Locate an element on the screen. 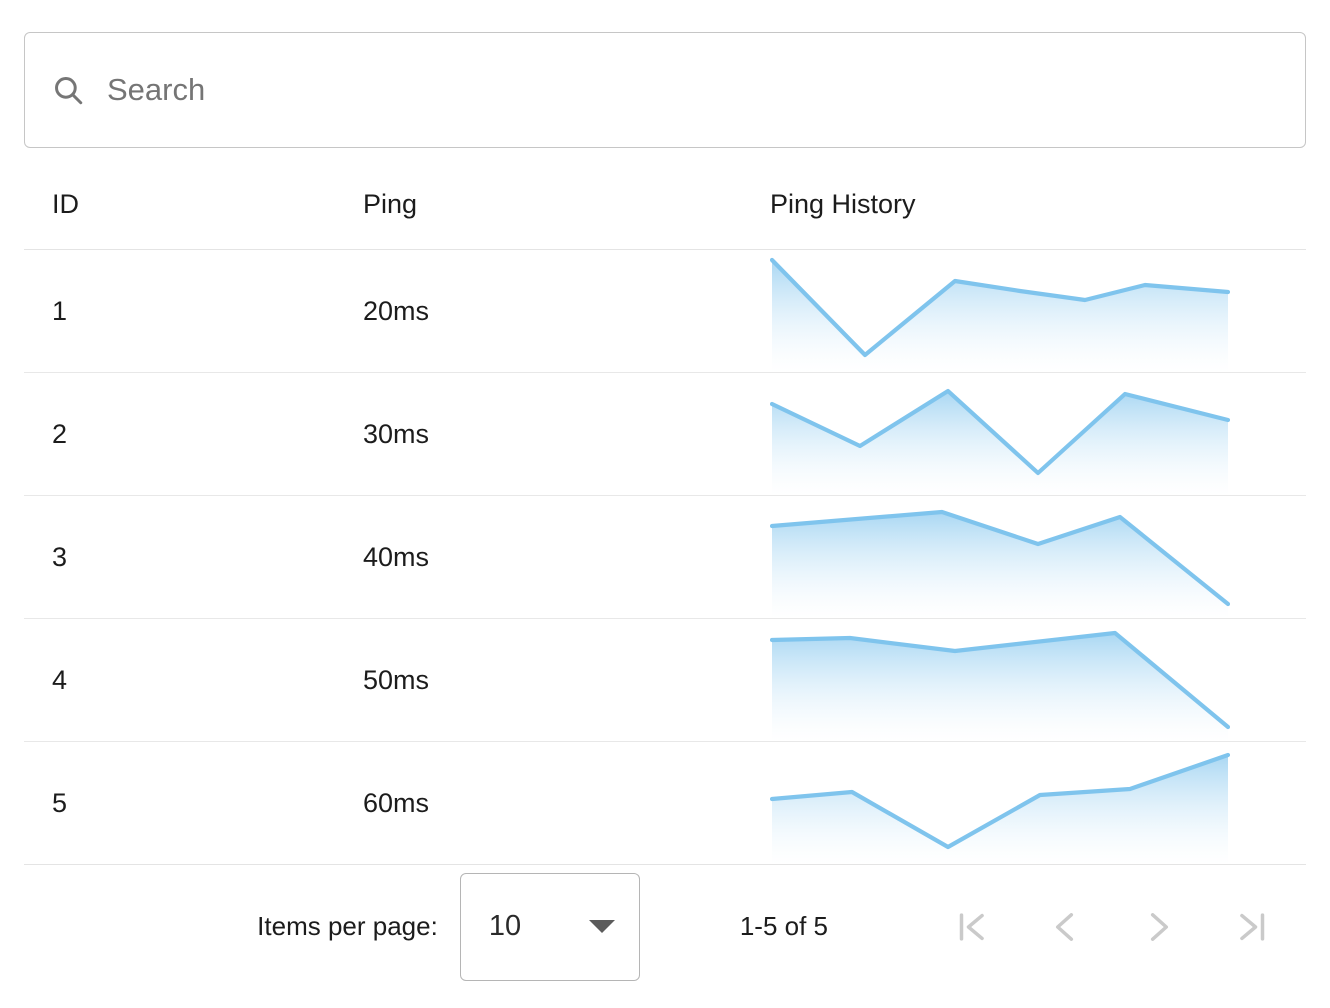  cell-ping-value: 40ms is located at coordinates (396, 556).